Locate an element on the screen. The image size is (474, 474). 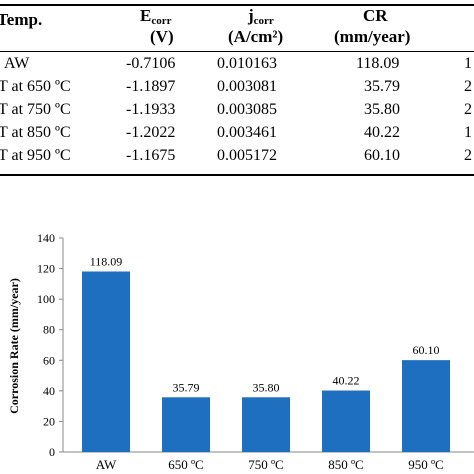
y-tick-label: 140 is located at coordinates (46, 238).